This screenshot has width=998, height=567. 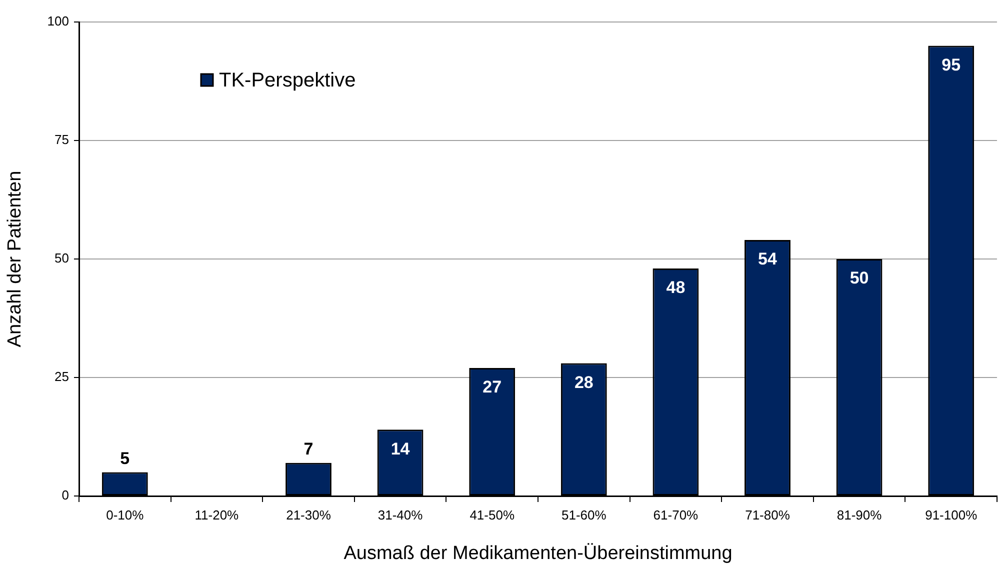 I want to click on y-axis-title: Anzahl der Patienten, so click(x=15, y=259).